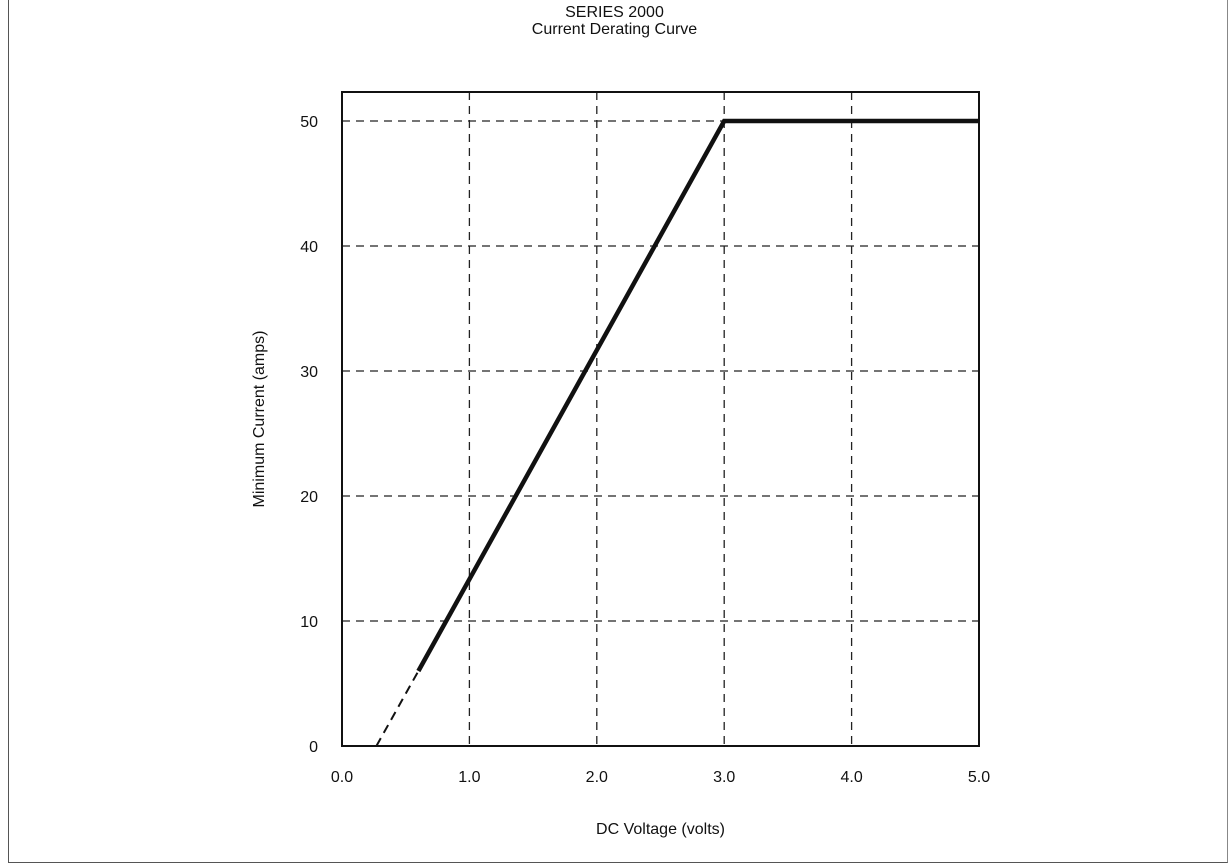  I want to click on y-tick-label: 0, so click(313, 747).